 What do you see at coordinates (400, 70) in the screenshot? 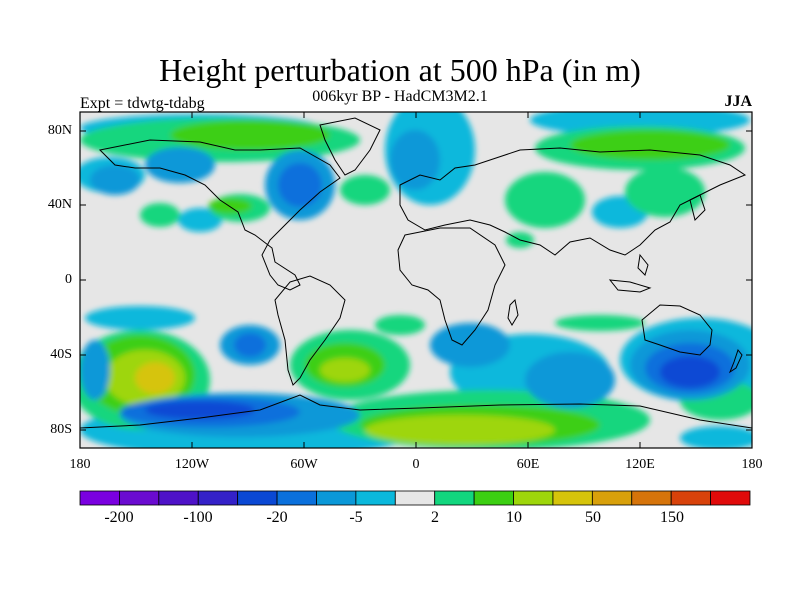
I see `map-title: Height perturbation at 500 hPa (in m)` at bounding box center [400, 70].